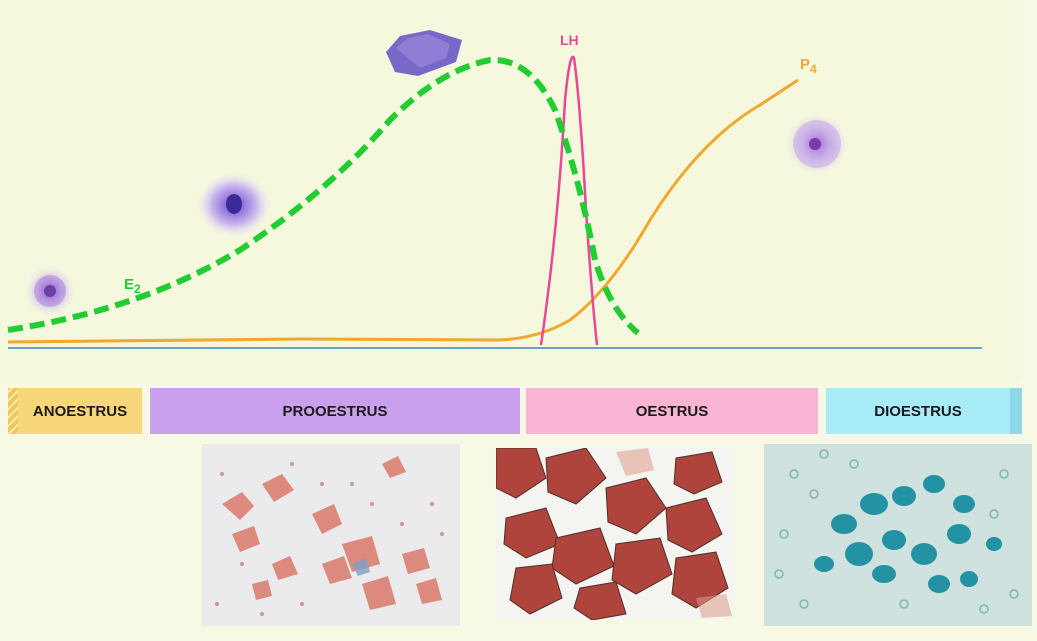 The width and height of the screenshot is (1037, 641). I want to click on phase-oestrus-label: OESTRUS, so click(672, 411).